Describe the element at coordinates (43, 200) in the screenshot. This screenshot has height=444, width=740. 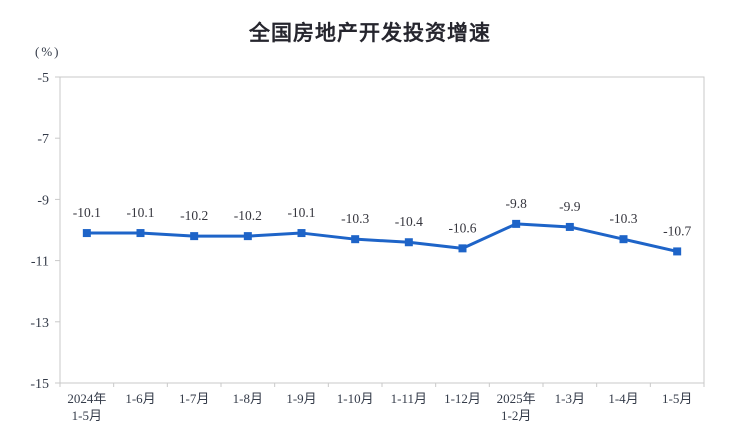
I see `y-axis-tick-label: -9` at that location.